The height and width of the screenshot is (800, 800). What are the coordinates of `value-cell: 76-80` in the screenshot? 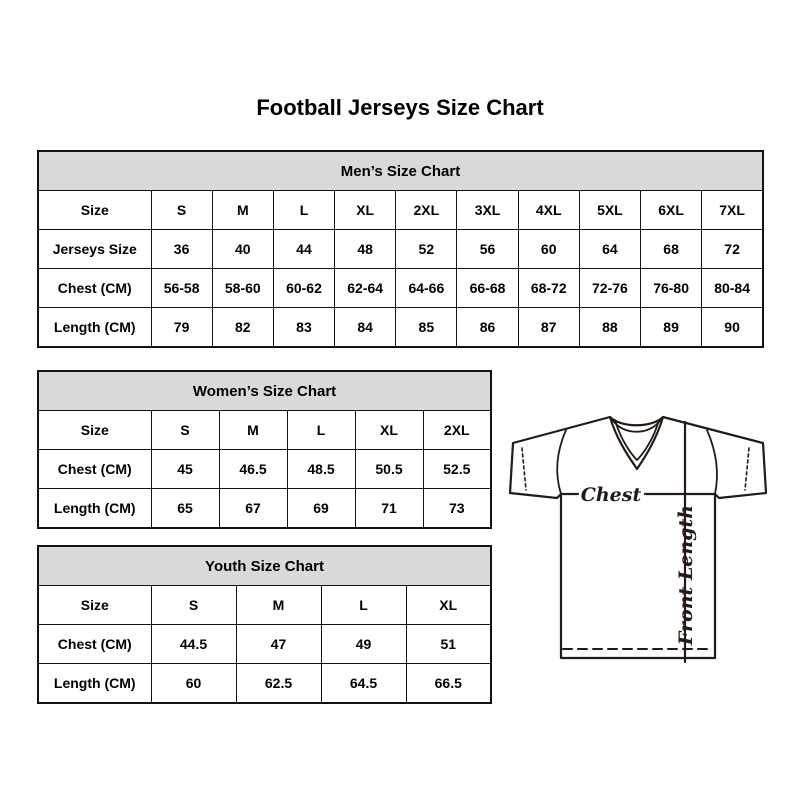 It's located at (671, 288).